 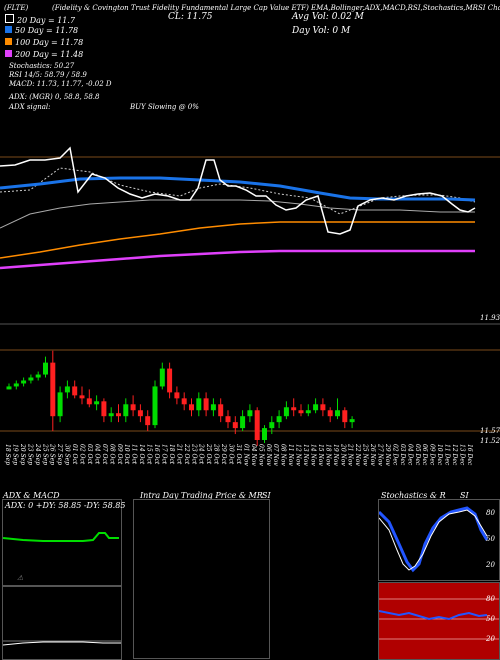 What do you see at coordinates (424, 455) in the screenshot?
I see `date-tick-label: 06 Dec` at bounding box center [424, 455].